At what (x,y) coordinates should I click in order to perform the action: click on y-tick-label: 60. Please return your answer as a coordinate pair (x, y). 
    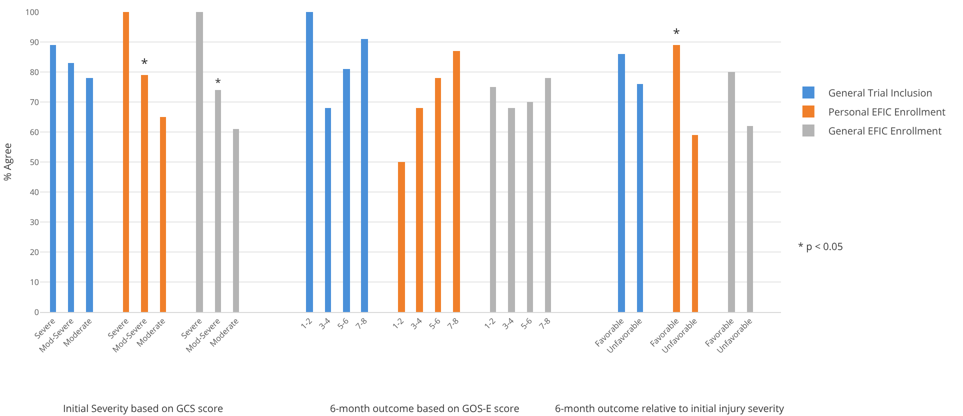
    Looking at the image, I should click on (35, 132).